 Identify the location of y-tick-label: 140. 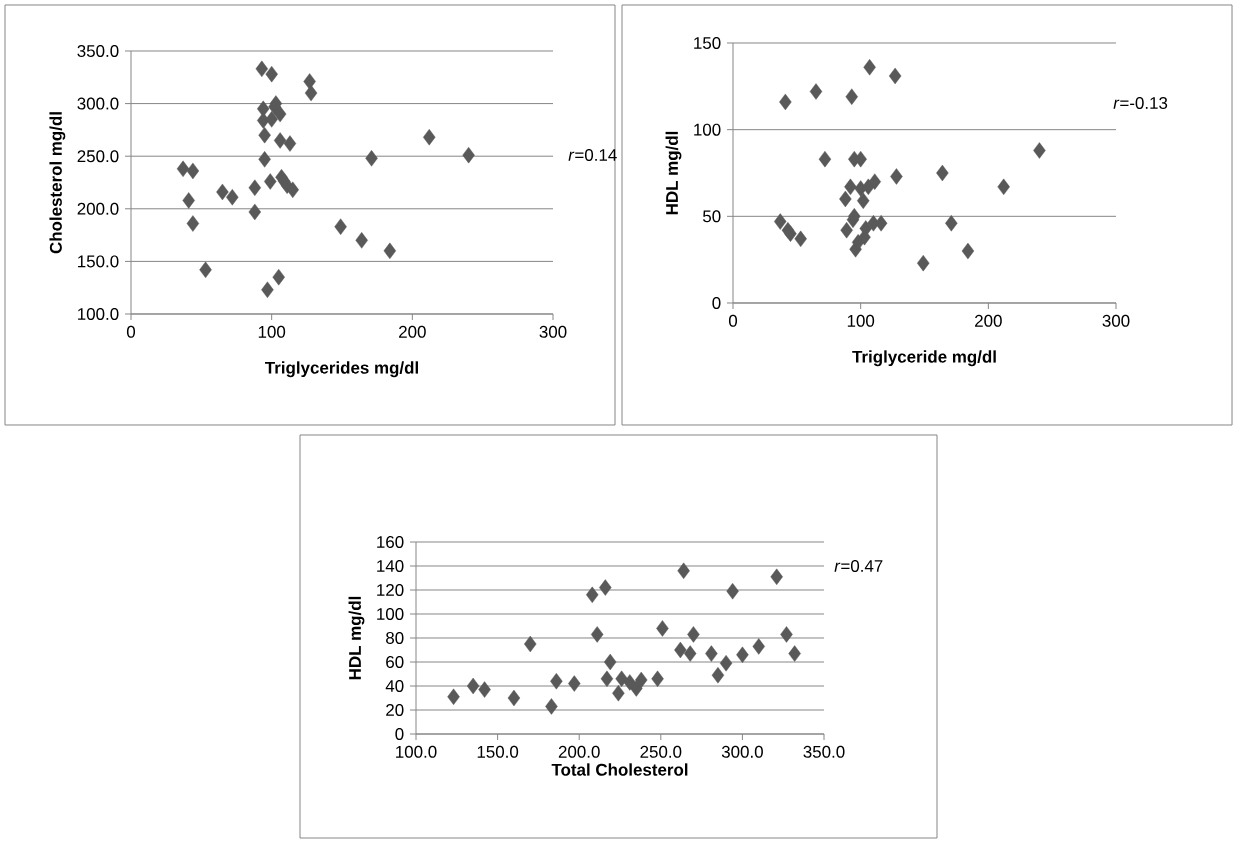
(390, 566).